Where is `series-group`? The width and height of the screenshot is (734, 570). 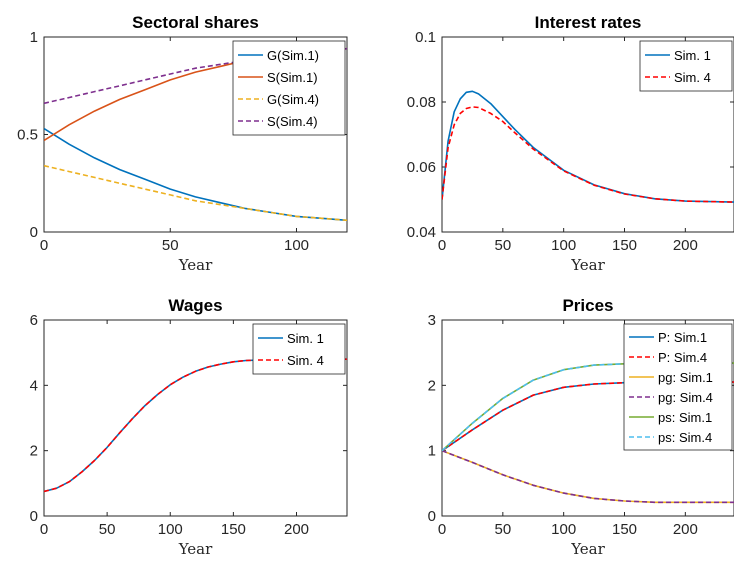
series-group is located at coordinates (588, 146).